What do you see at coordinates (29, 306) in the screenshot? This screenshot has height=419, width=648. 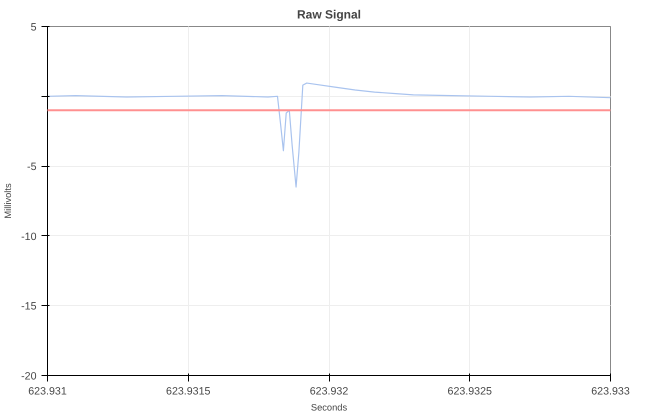 I see `y-tick-label: -15` at bounding box center [29, 306].